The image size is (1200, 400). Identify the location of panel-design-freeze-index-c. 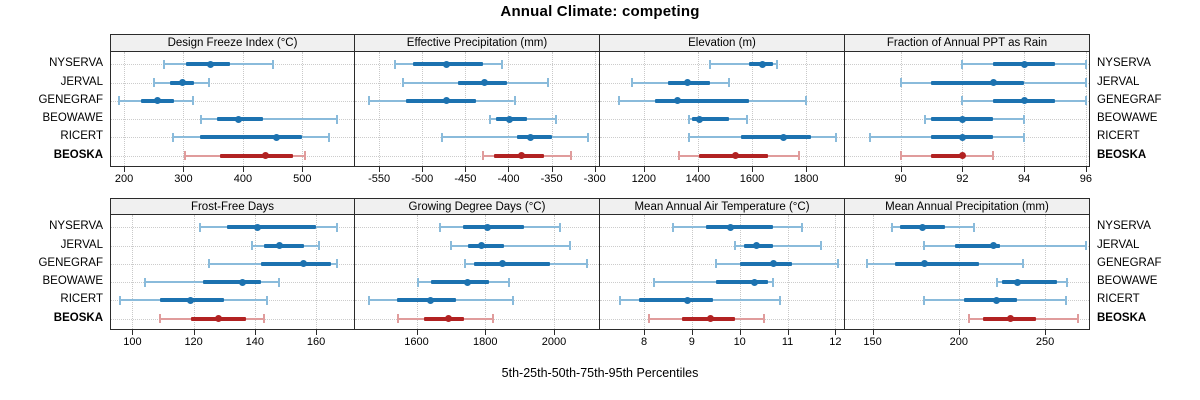
(232, 109).